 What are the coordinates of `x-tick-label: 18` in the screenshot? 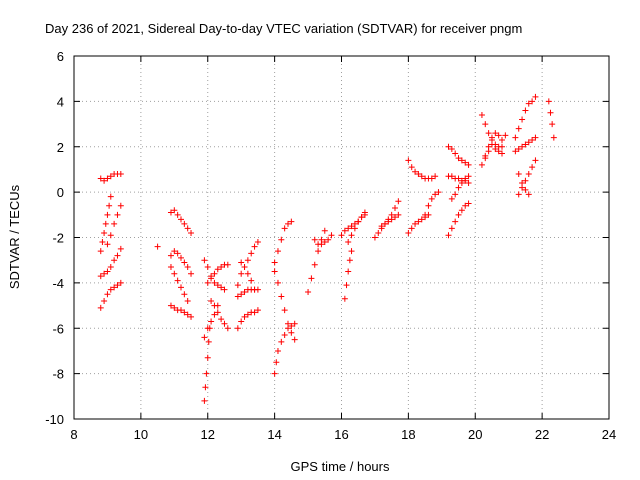 It's located at (408, 434).